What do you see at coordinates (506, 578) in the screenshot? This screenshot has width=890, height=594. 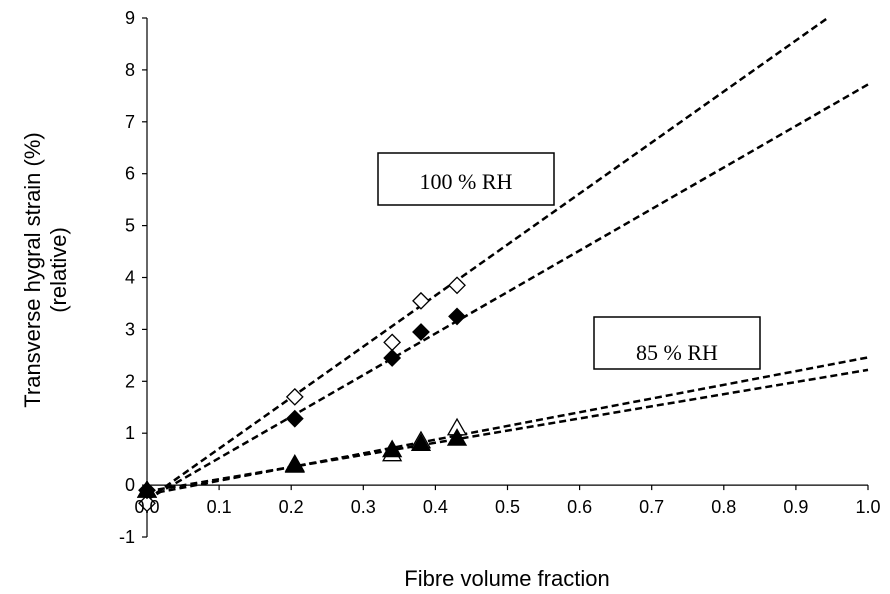 I see `x-axis-title: Fibre volume fraction` at bounding box center [506, 578].